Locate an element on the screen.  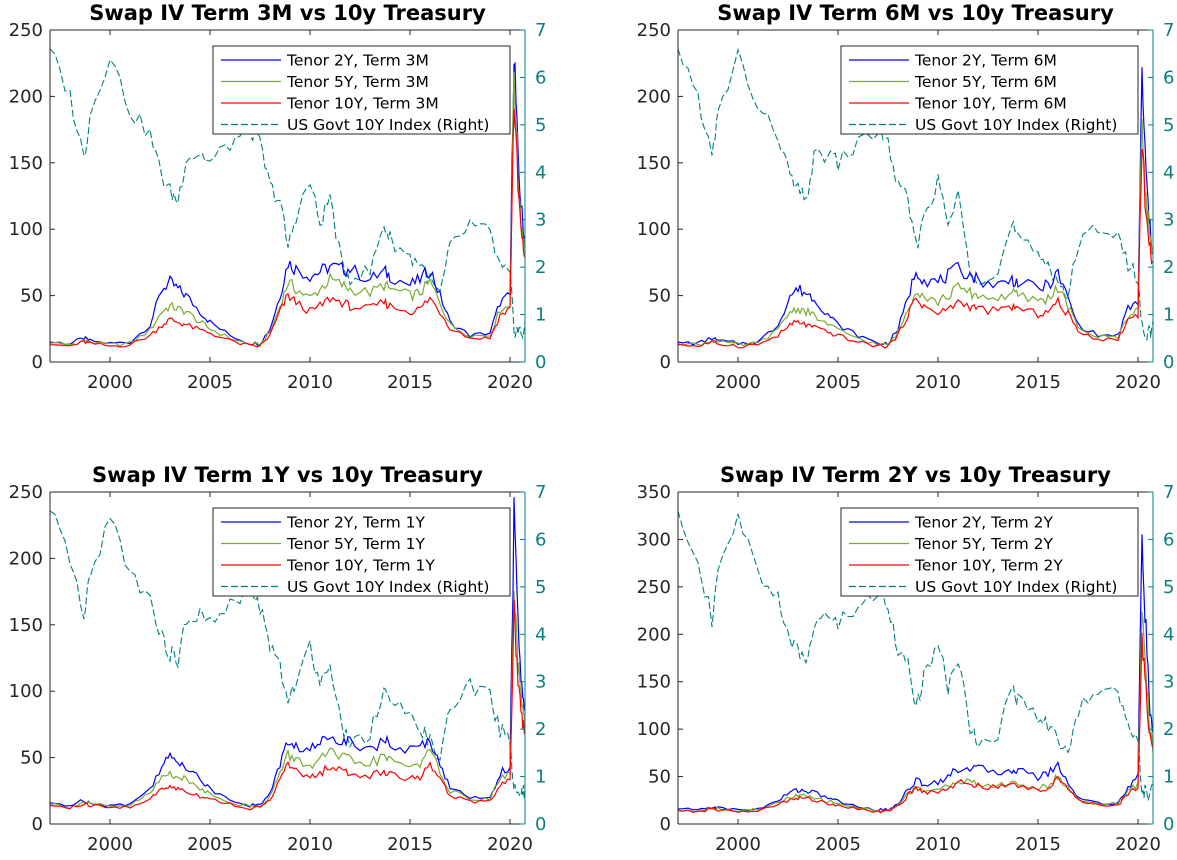
legend-label-3: Tenor 10Y, Term 3M is located at coordinates (362, 104).